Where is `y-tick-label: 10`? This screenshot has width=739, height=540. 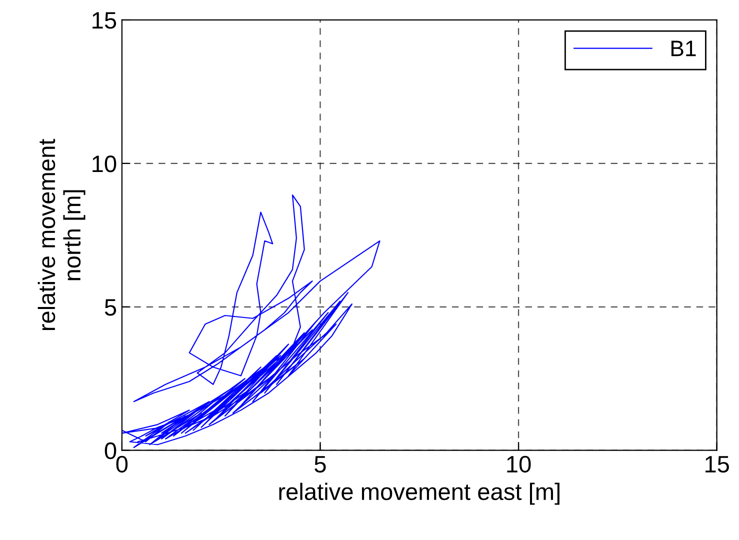
y-tick-label: 10 is located at coordinates (104, 164).